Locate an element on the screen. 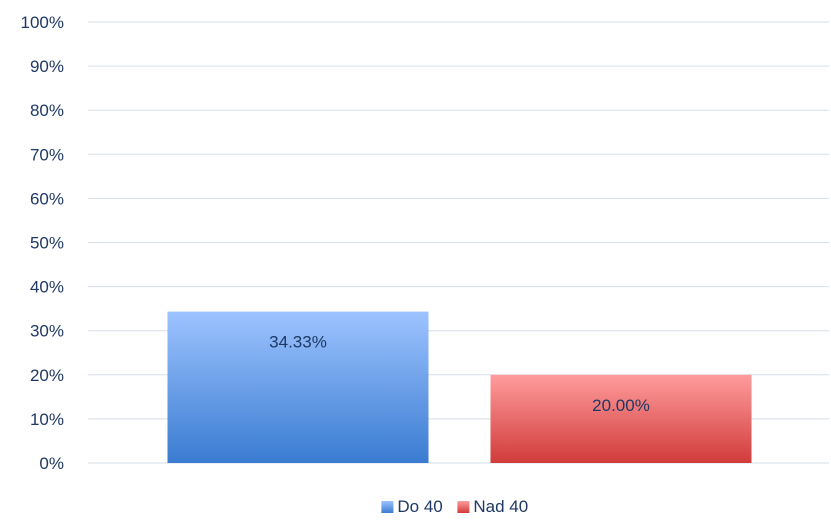  y-tick-label: 50% is located at coordinates (47, 243).